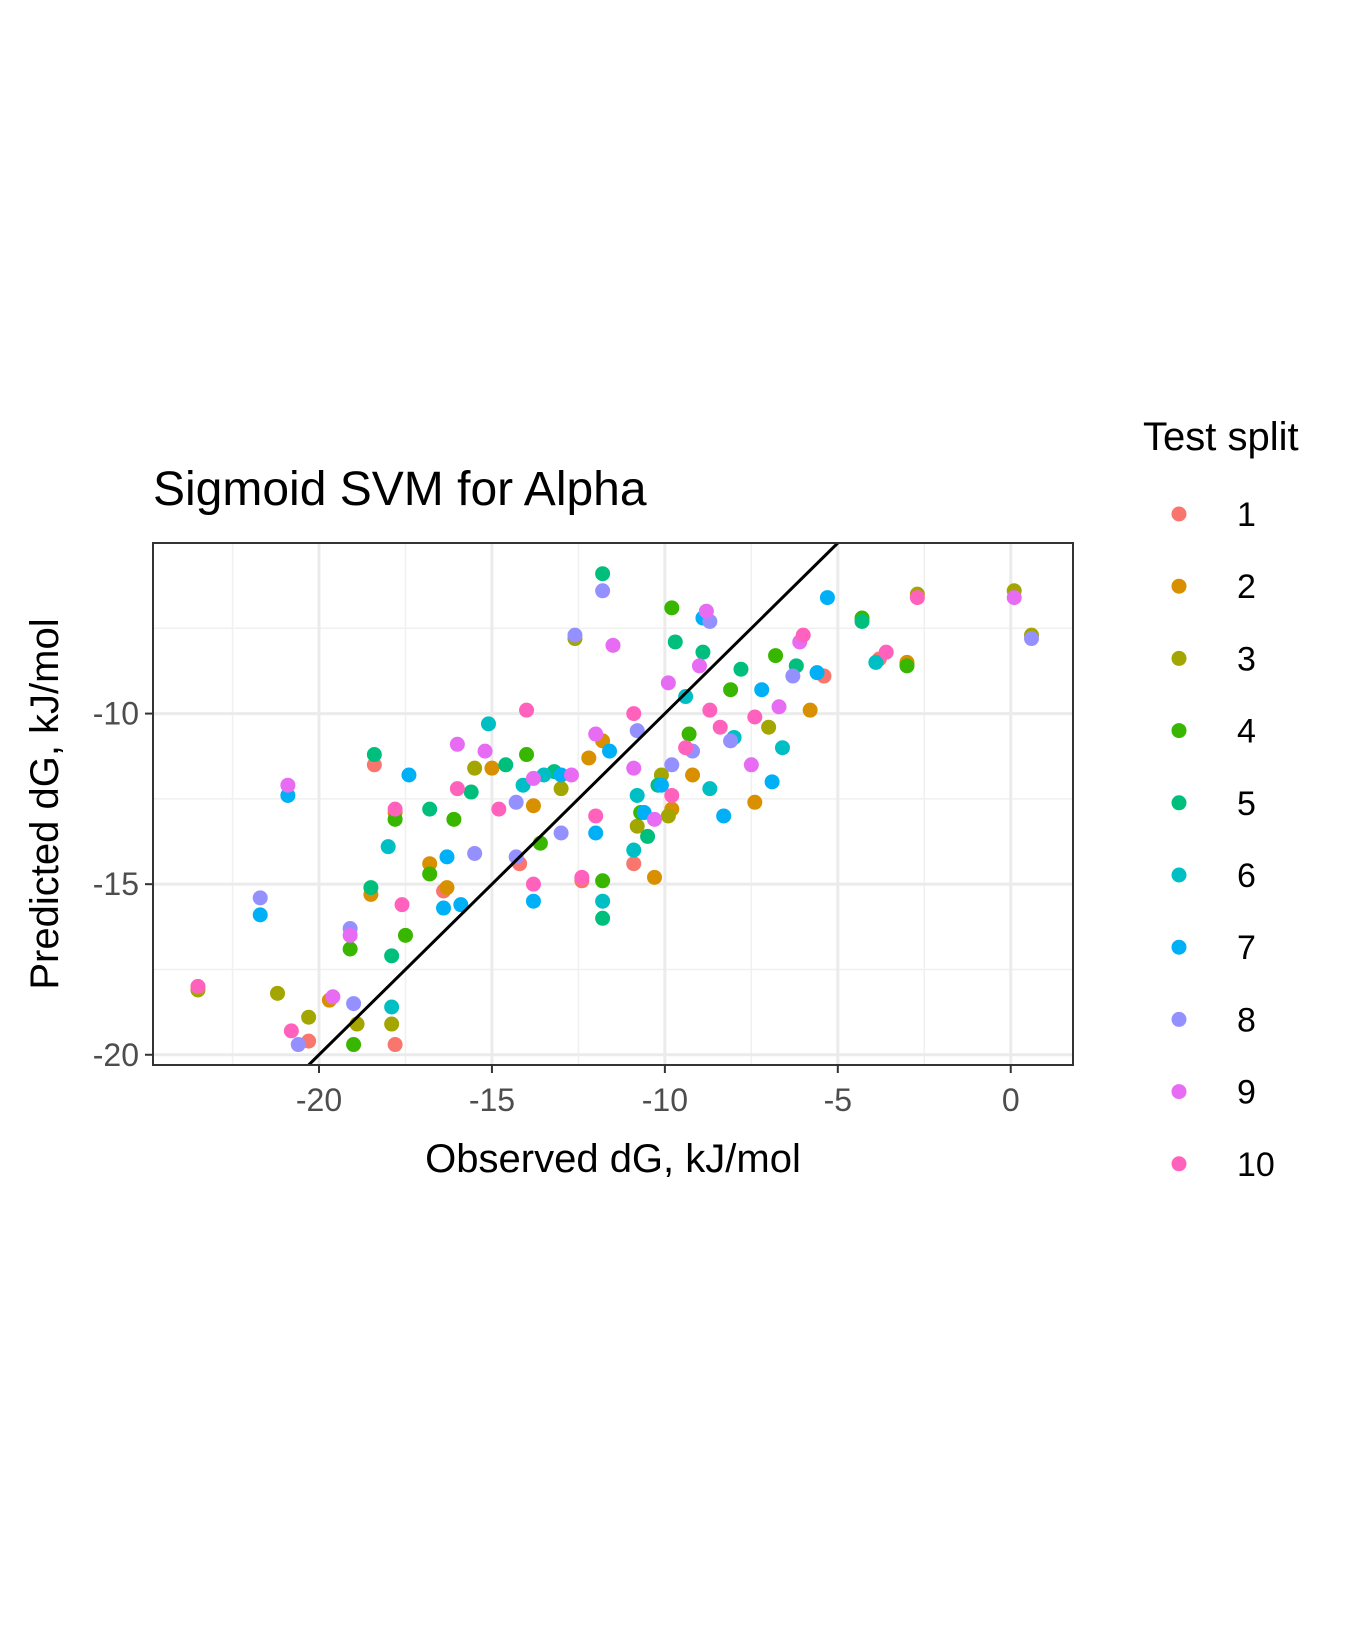 The image size is (1371, 1646). Describe the element at coordinates (1223, 840) in the screenshot. I see `legend-items: 1 2 3 4 5 6 7 8 9 10` at that location.